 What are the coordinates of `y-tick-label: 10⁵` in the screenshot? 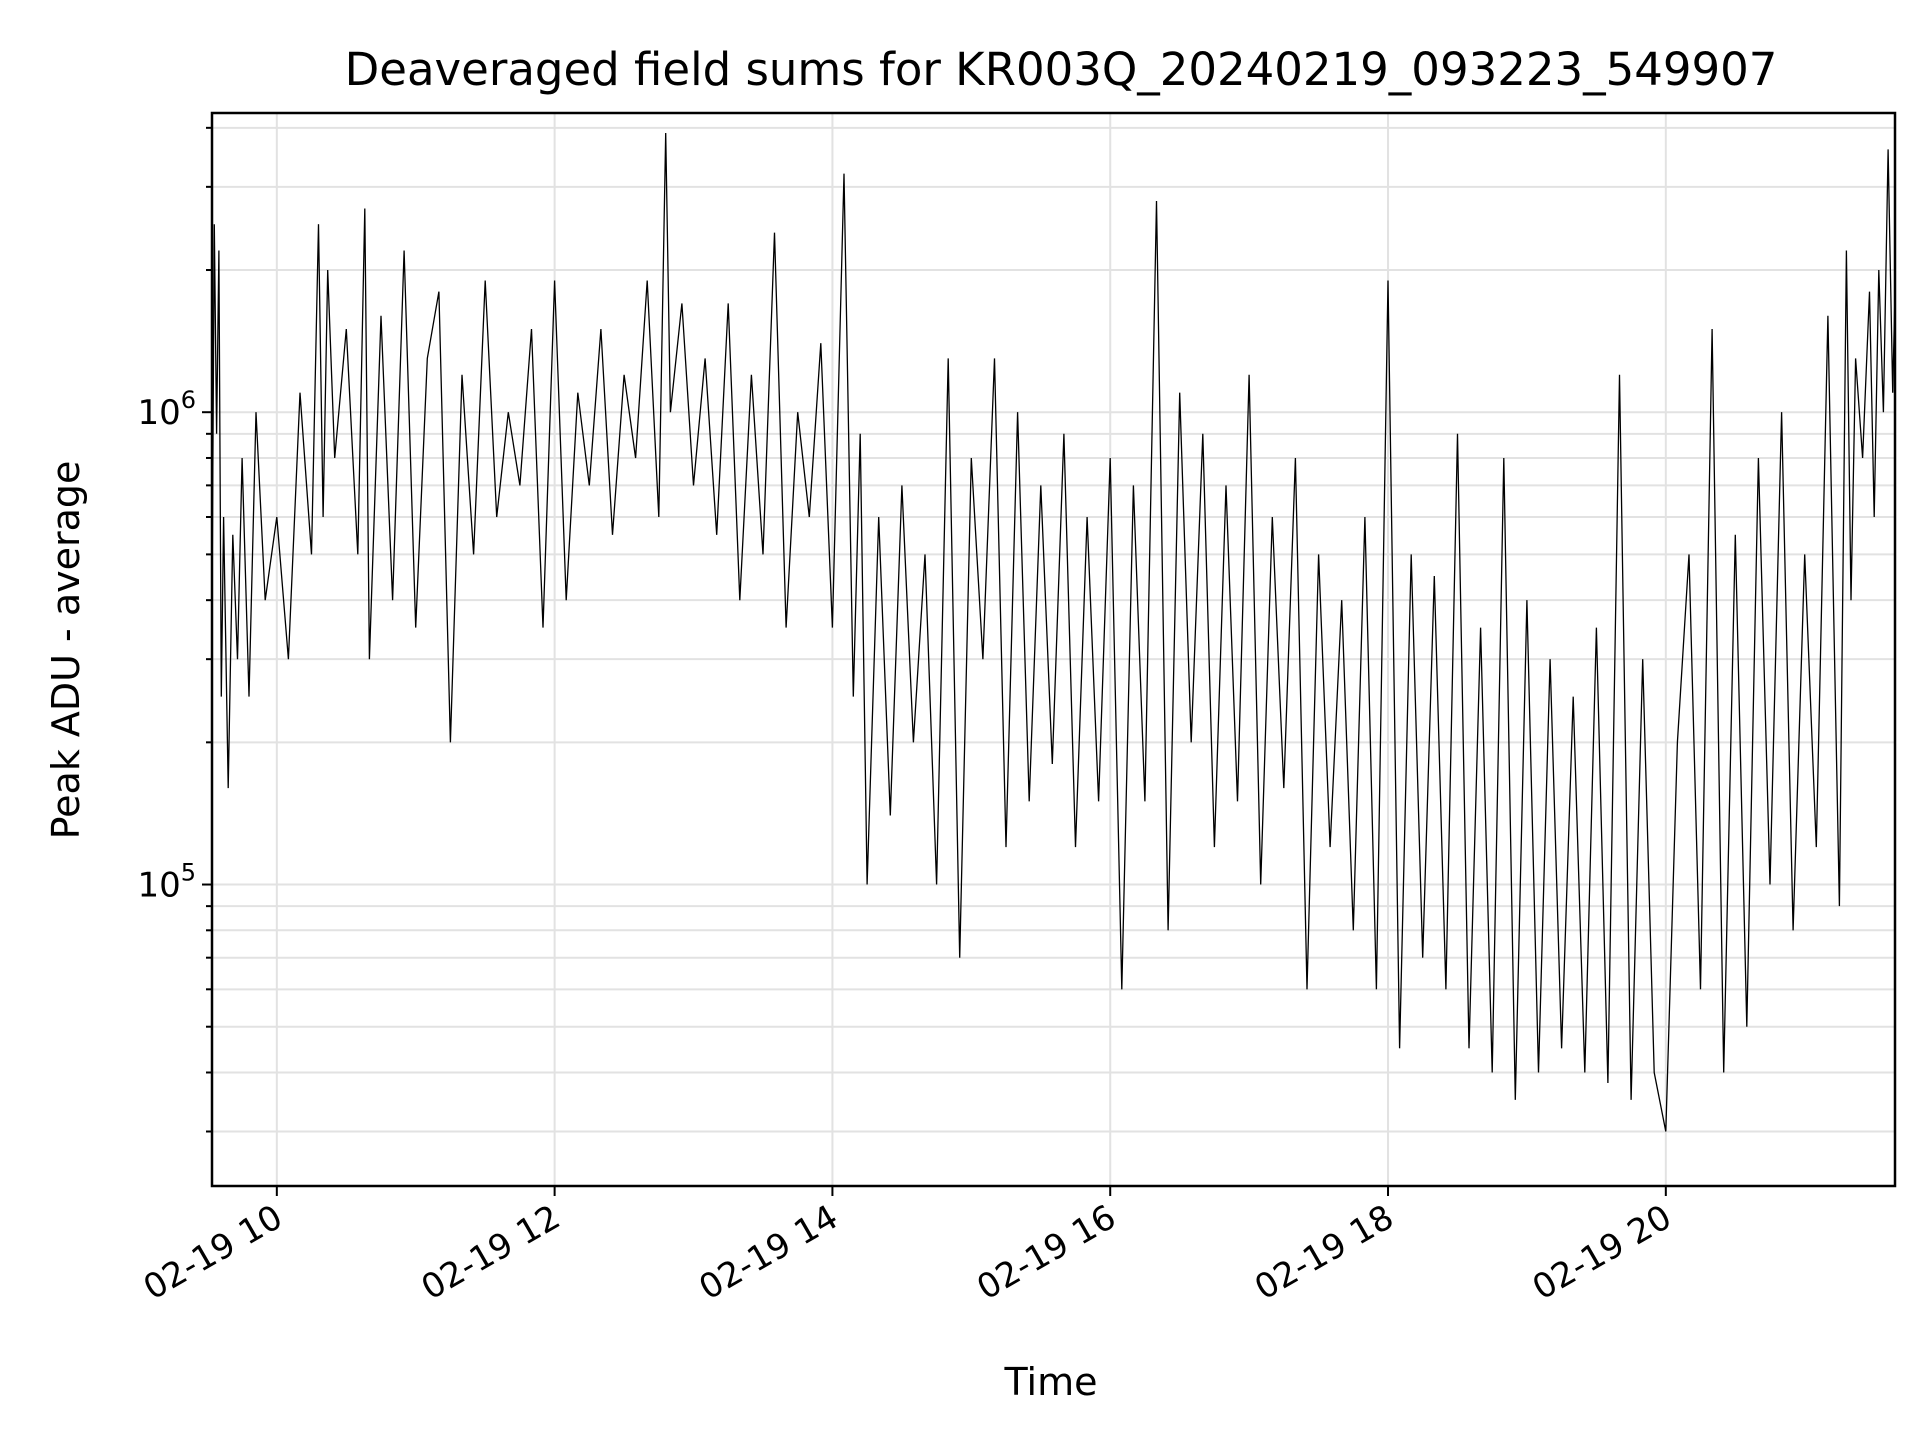 It's located at (166, 882).